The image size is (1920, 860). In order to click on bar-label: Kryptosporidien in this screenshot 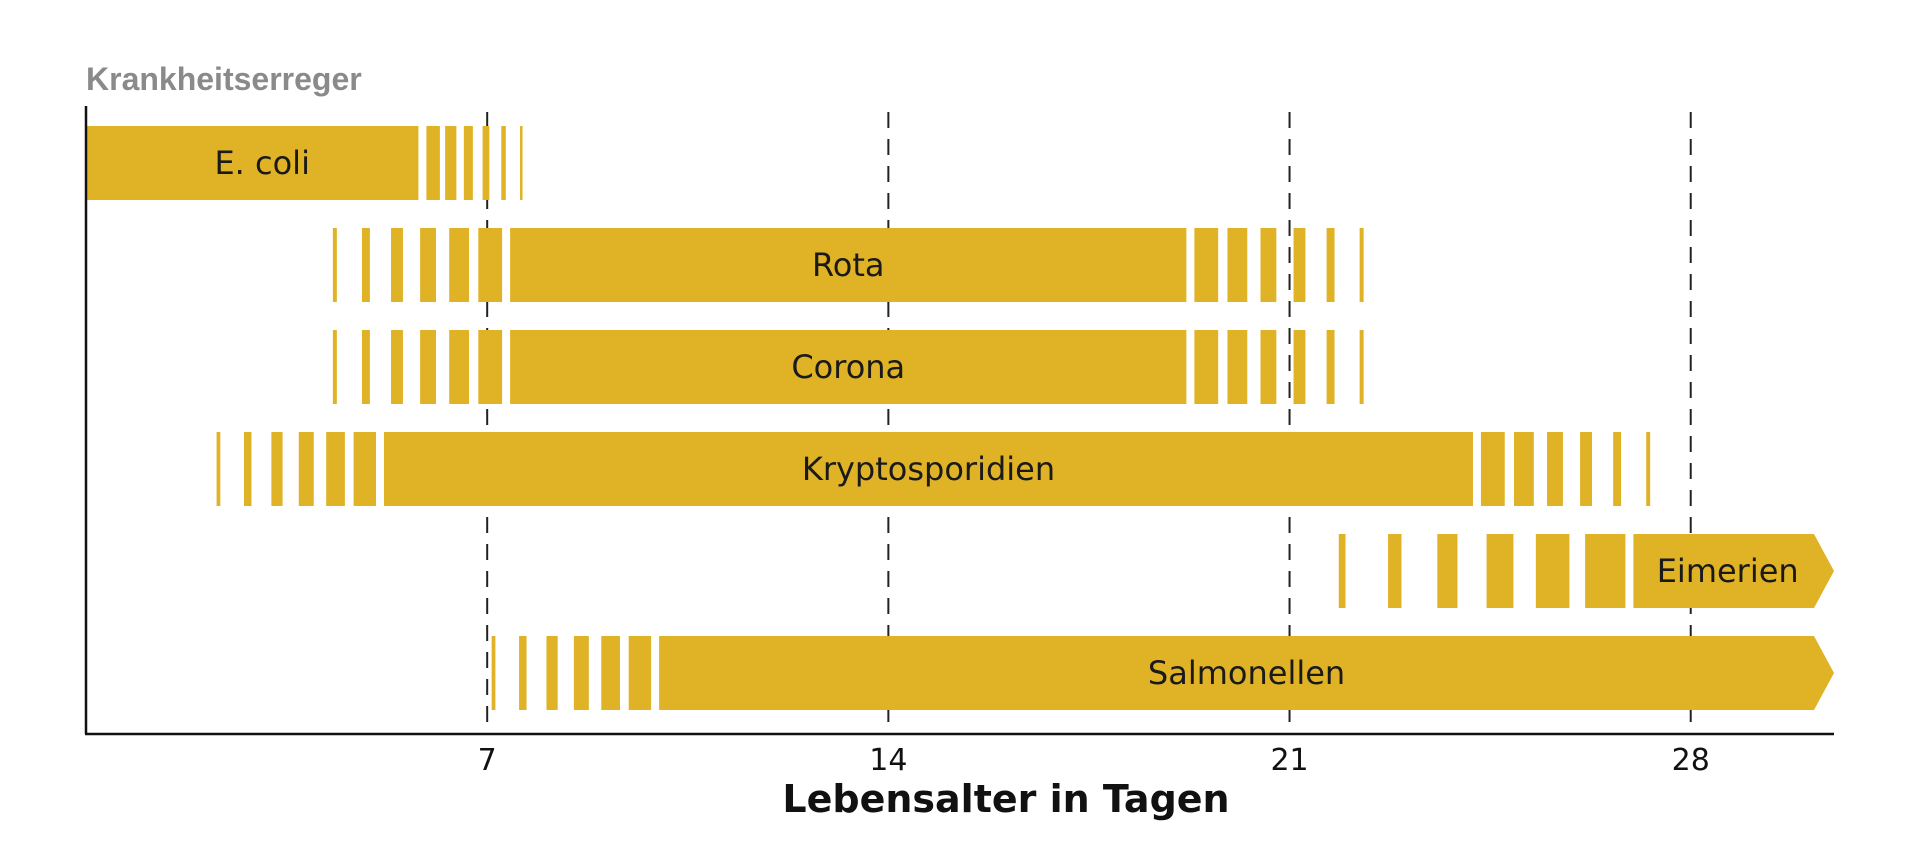, I will do `click(928, 469)`.